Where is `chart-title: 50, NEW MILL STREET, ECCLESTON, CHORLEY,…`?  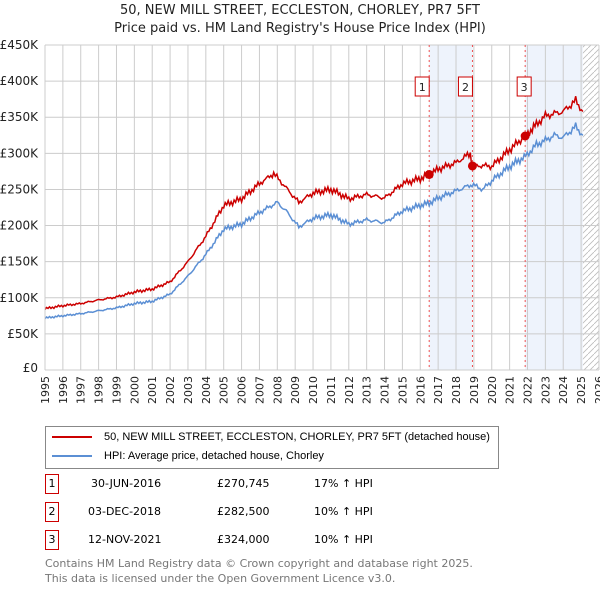 chart-title: 50, NEW MILL STREET, ECCLESTON, CHORLEY,… is located at coordinates (299, 10).